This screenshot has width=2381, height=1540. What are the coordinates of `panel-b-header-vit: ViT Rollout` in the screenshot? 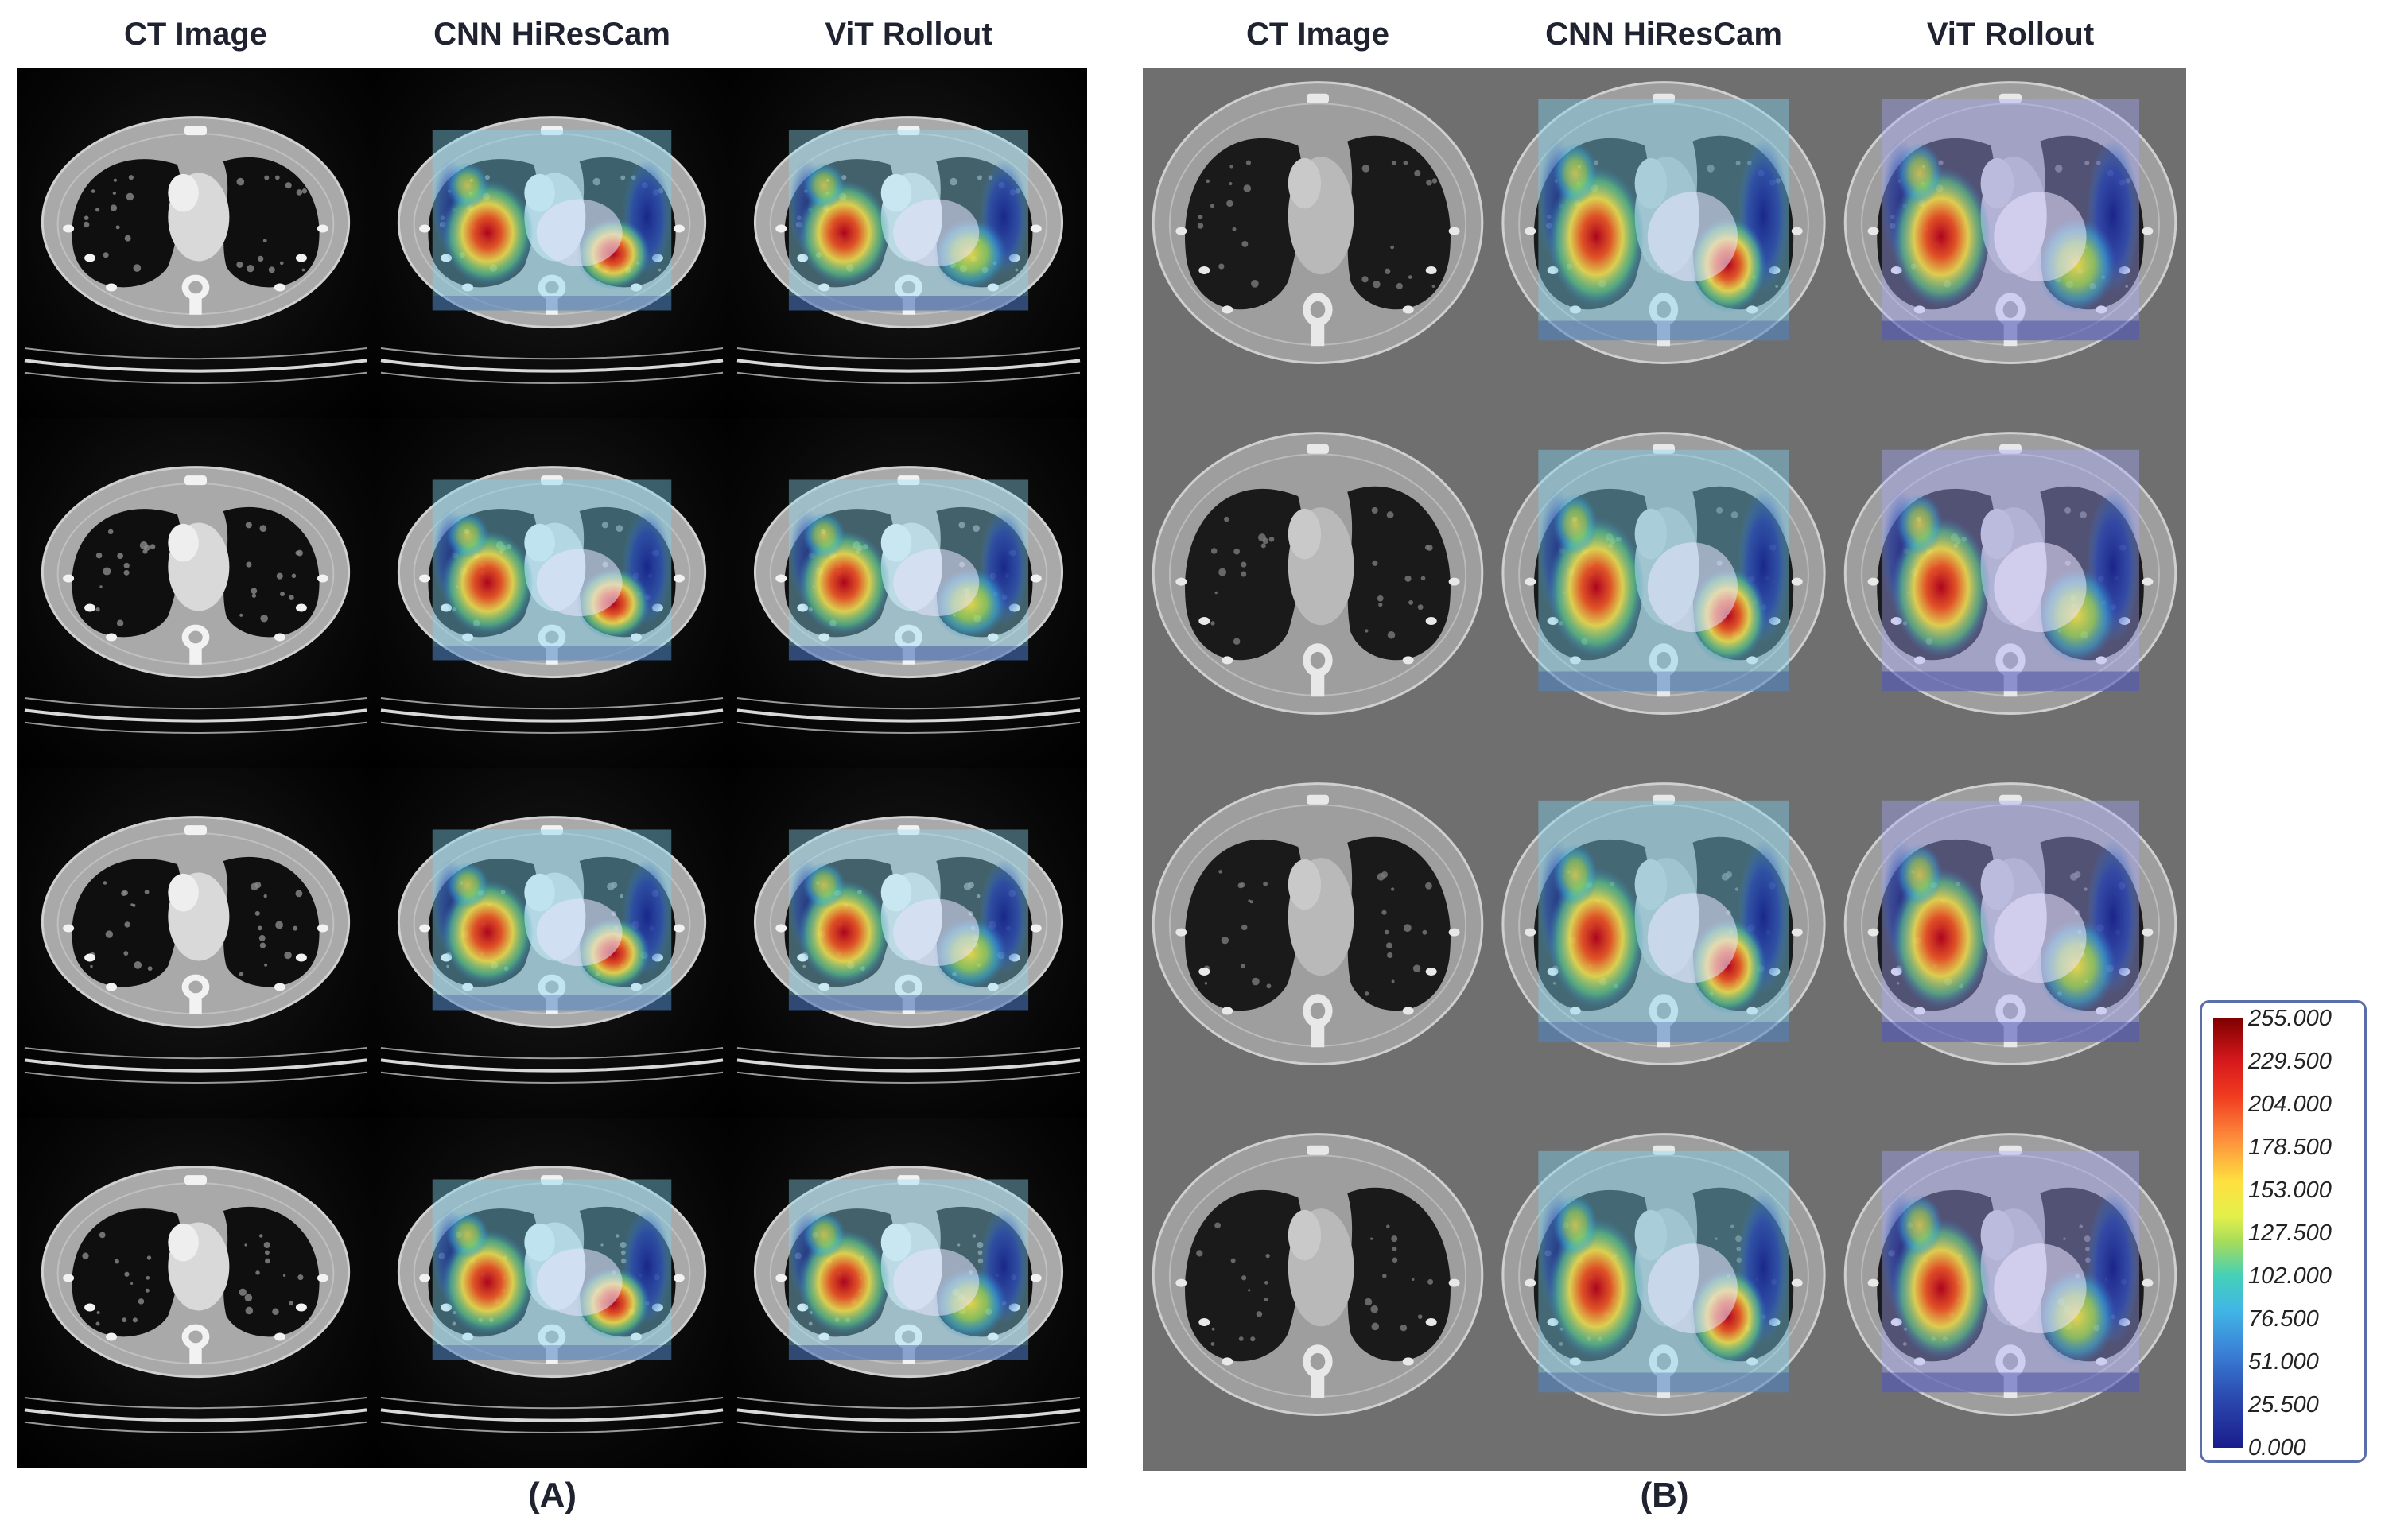 It's located at (2010, 34).